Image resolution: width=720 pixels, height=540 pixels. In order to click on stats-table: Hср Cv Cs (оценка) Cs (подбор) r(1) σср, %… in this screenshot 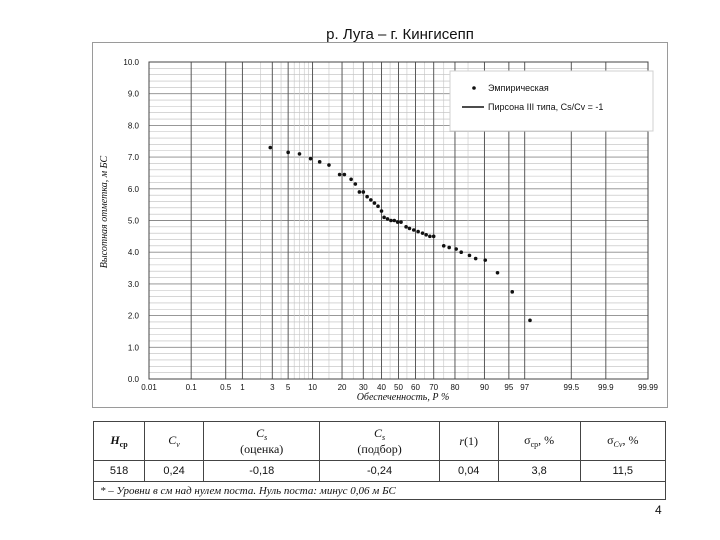, I will do `click(379, 460)`.